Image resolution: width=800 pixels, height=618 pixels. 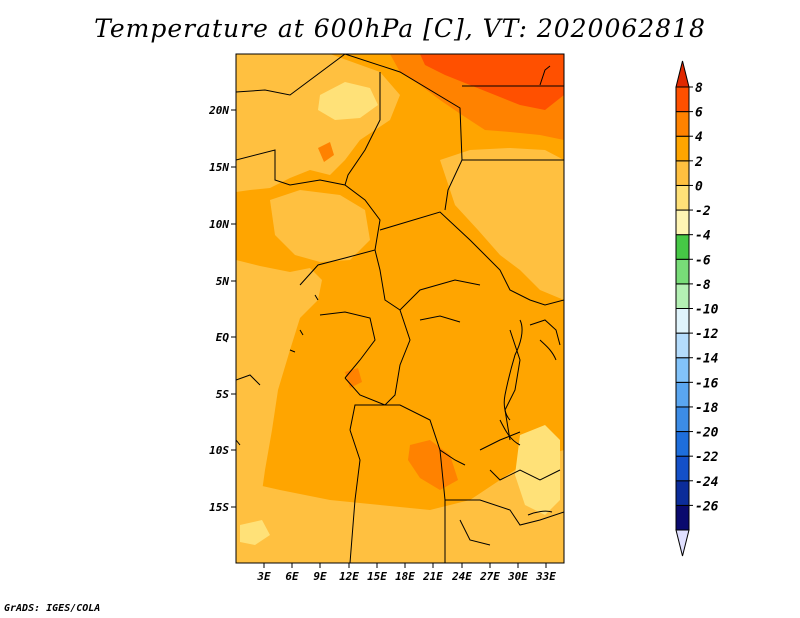 I want to click on lon-label: 18E, so click(x=405, y=576).